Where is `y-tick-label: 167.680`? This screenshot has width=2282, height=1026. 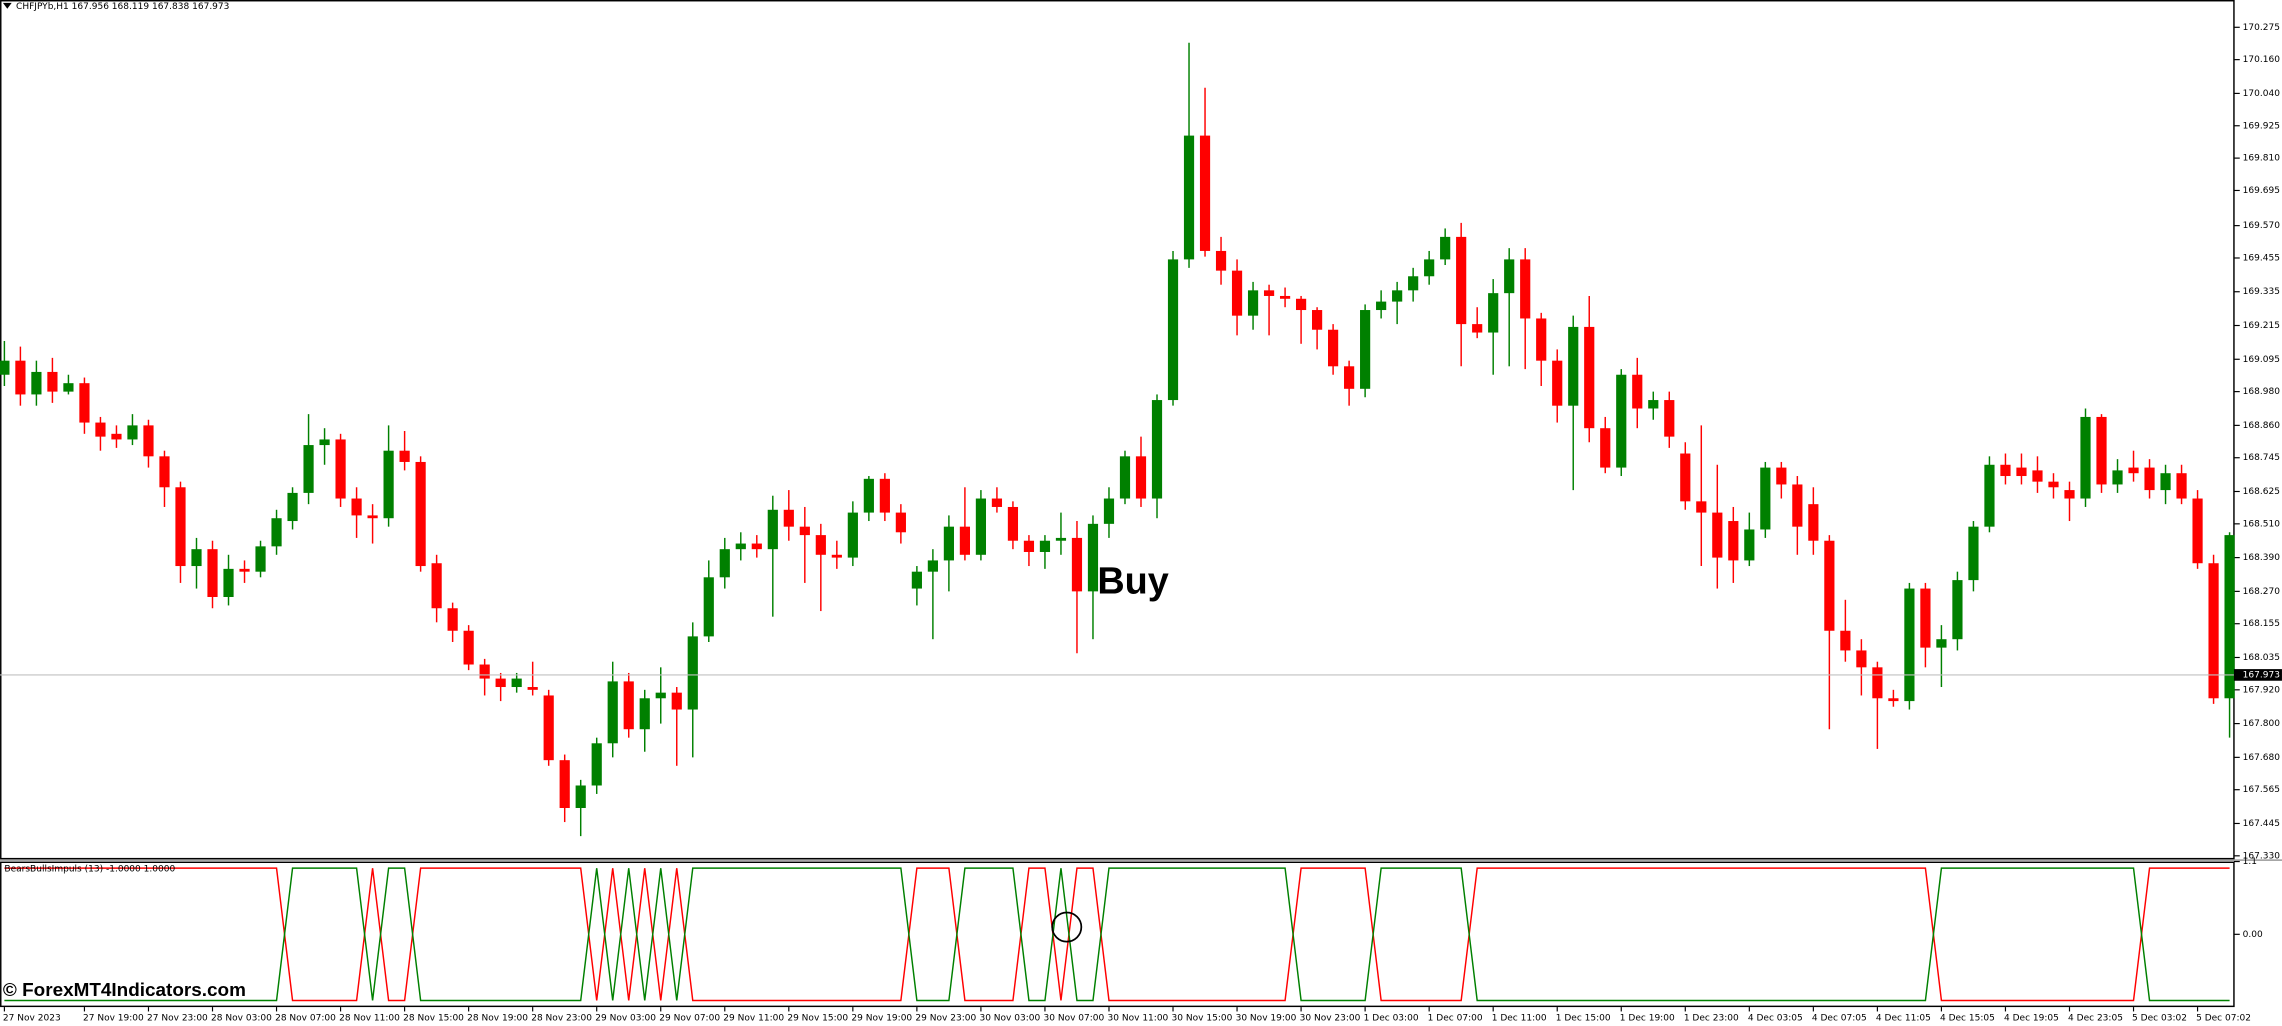 y-tick-label: 167.680 is located at coordinates (2262, 758).